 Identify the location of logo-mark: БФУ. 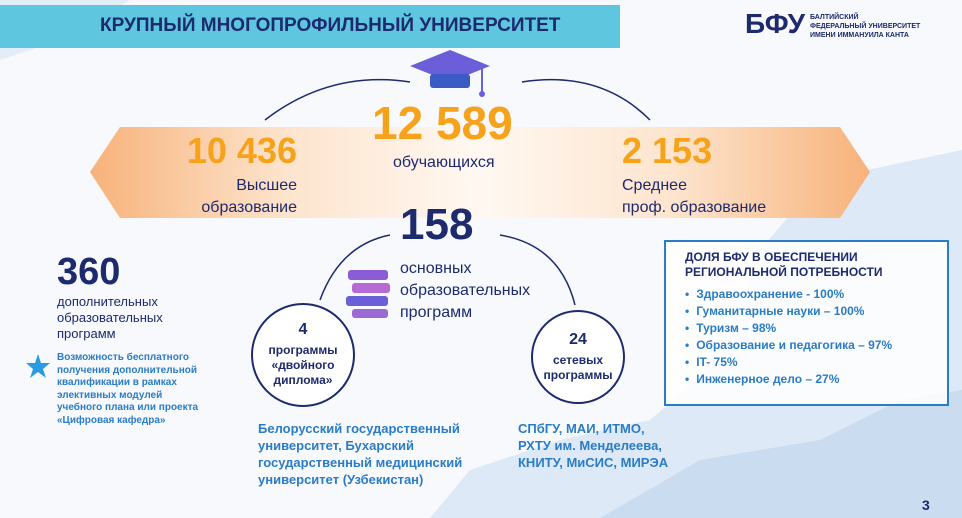
(775, 23).